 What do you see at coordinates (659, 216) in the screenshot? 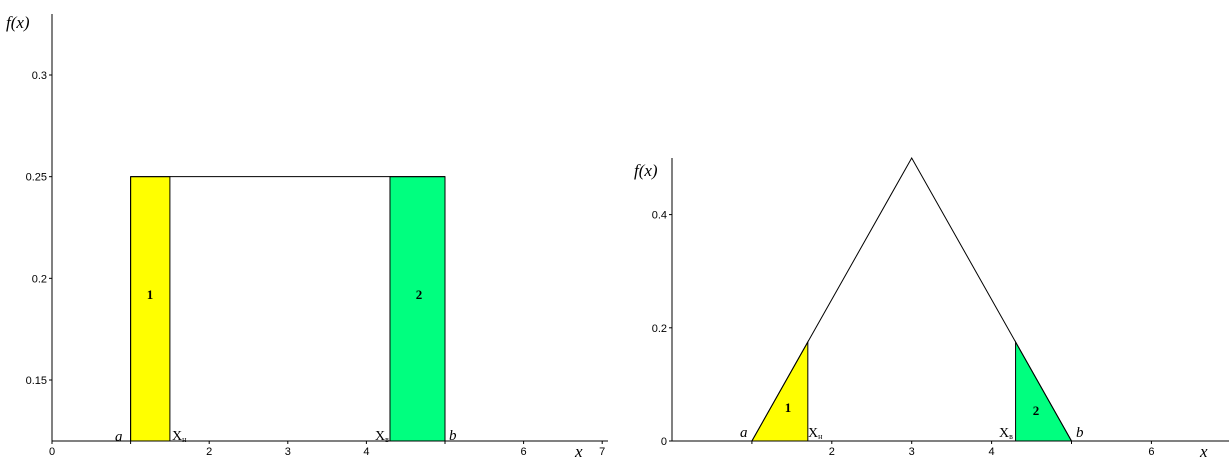
I see `y-tick-label: 0.4` at bounding box center [659, 216].